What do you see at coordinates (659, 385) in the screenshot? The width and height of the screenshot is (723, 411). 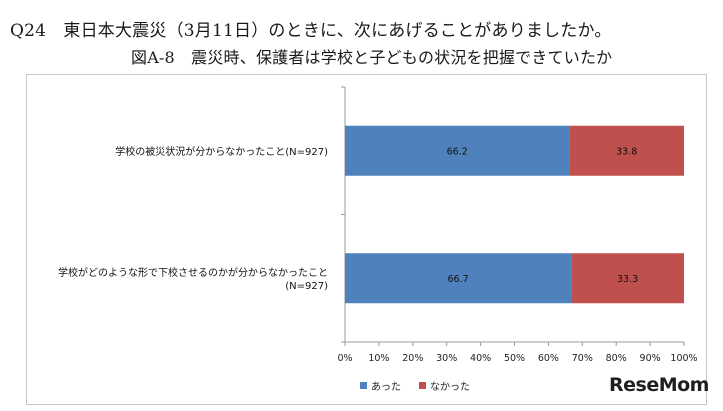 I see `resemom-logo: ReseMom` at bounding box center [659, 385].